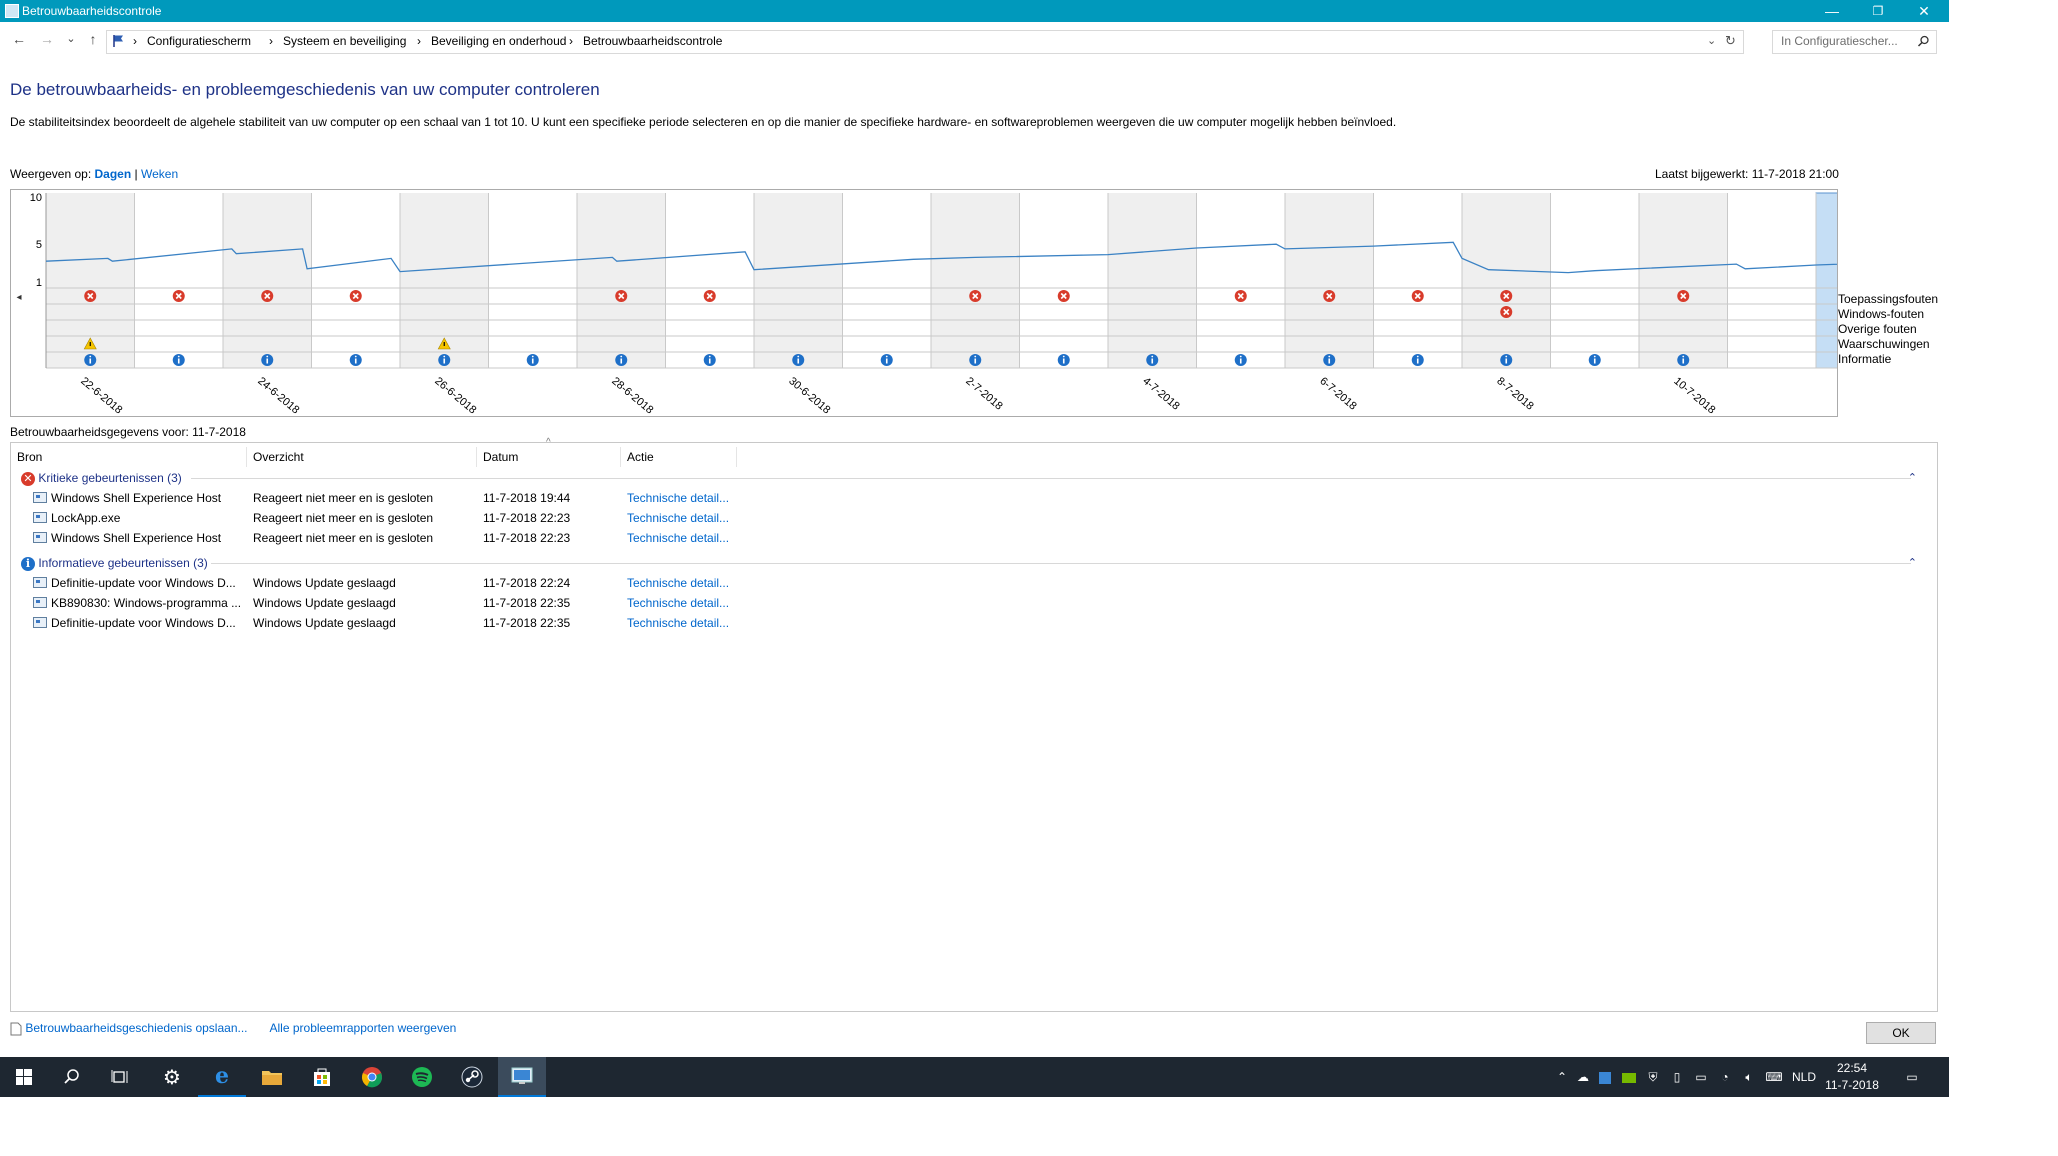  I want to click on taskbar-file-explorer, so click(272, 1077).